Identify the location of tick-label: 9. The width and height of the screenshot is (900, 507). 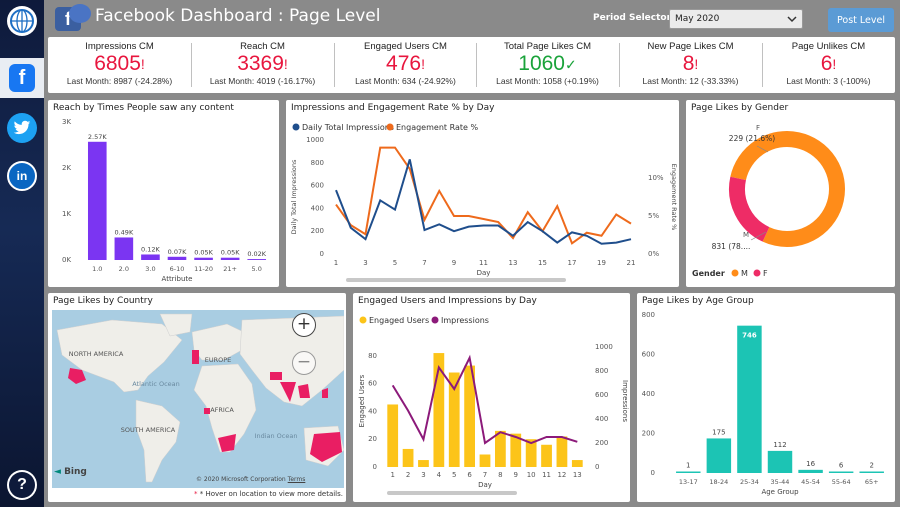
(516, 475).